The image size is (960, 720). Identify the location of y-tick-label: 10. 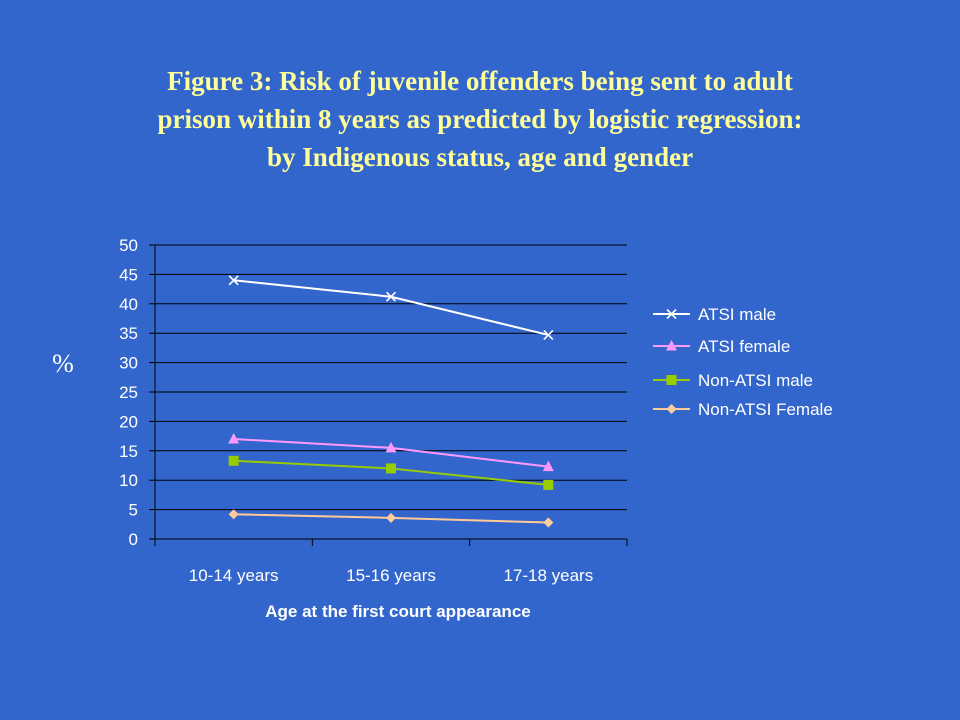
(128, 480).